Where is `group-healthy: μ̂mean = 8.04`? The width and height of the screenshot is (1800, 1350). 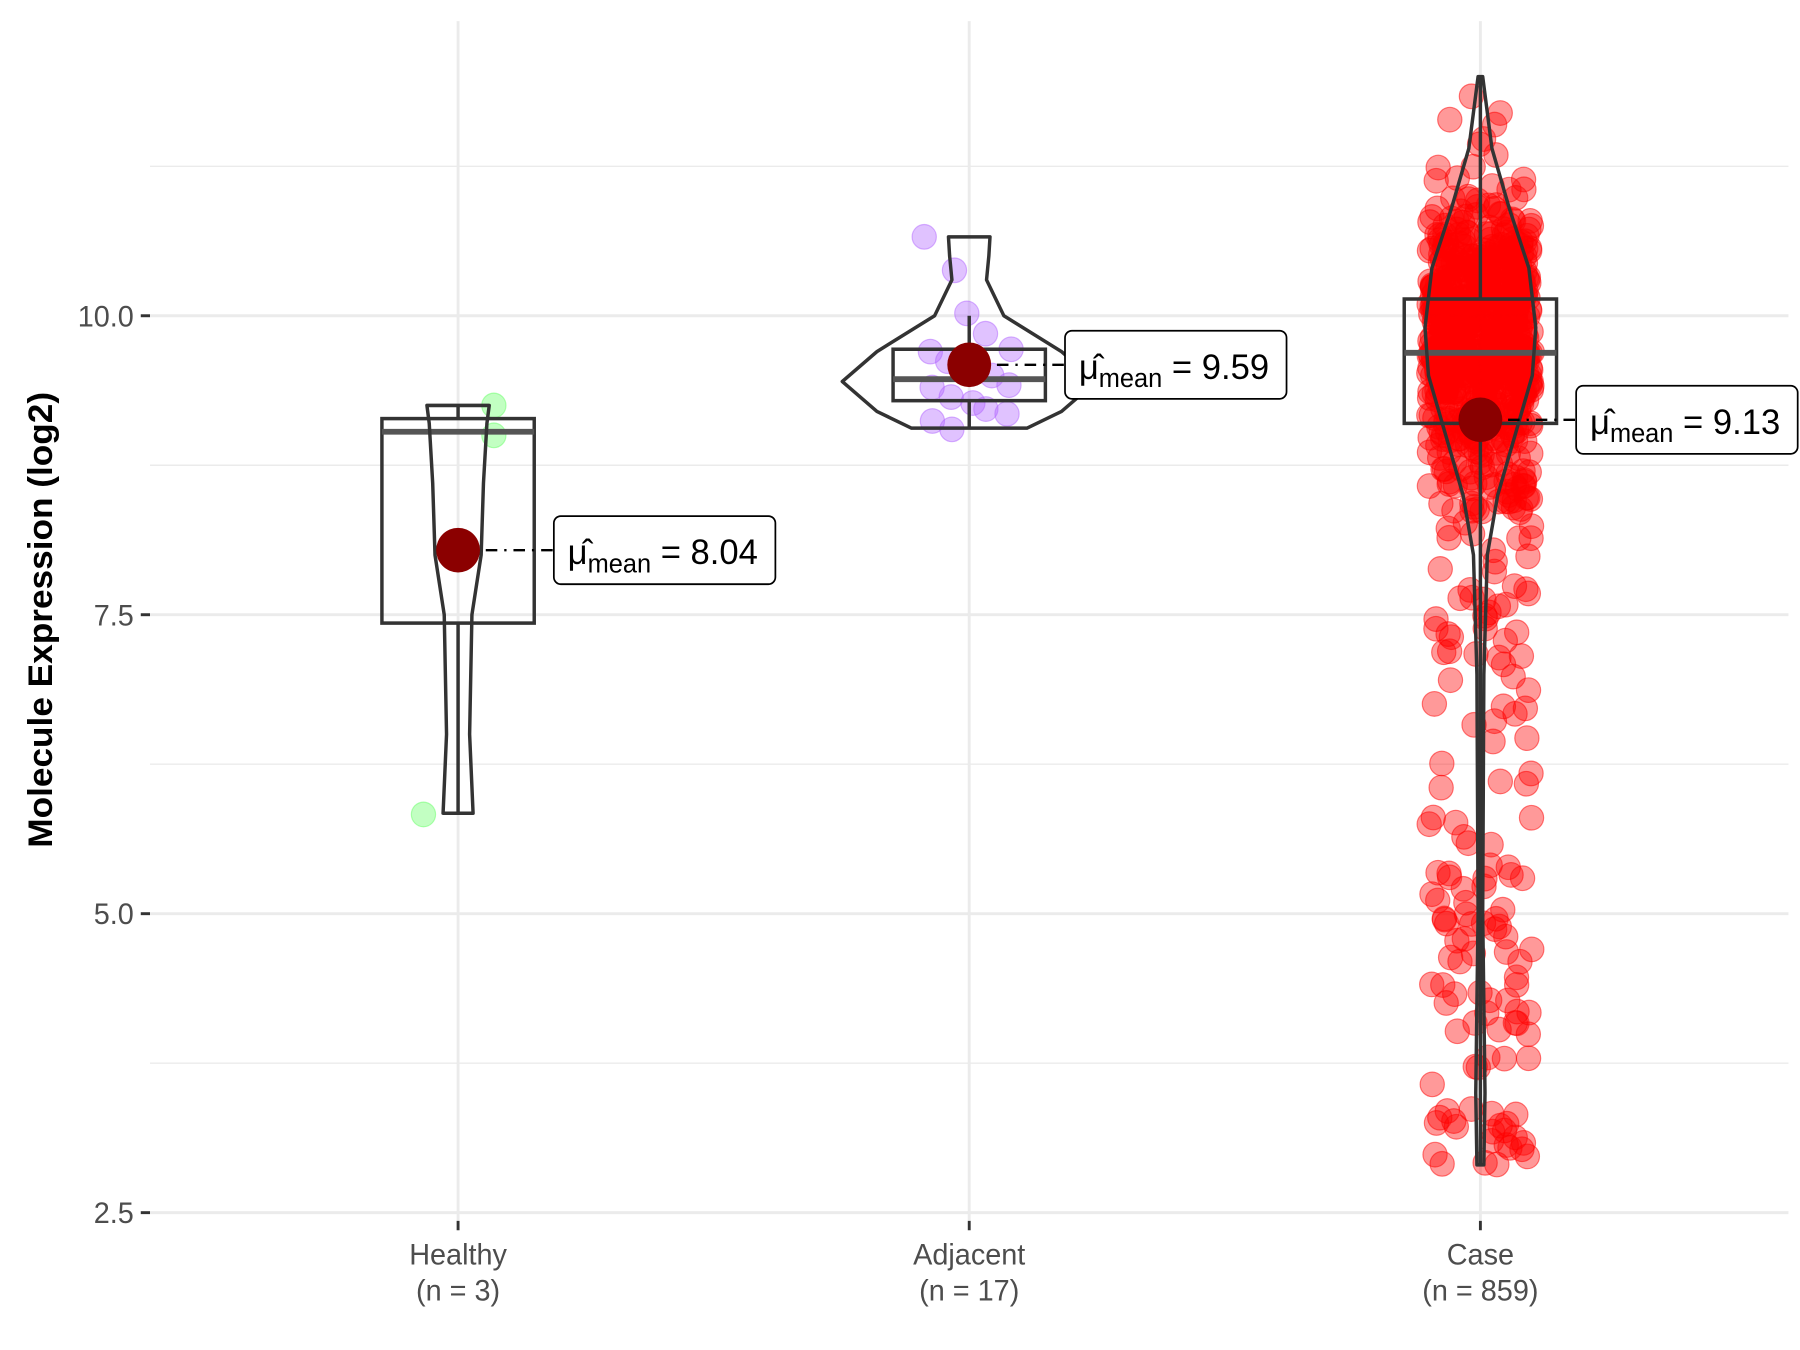 group-healthy: μ̂mean = 8.04 is located at coordinates (578, 610).